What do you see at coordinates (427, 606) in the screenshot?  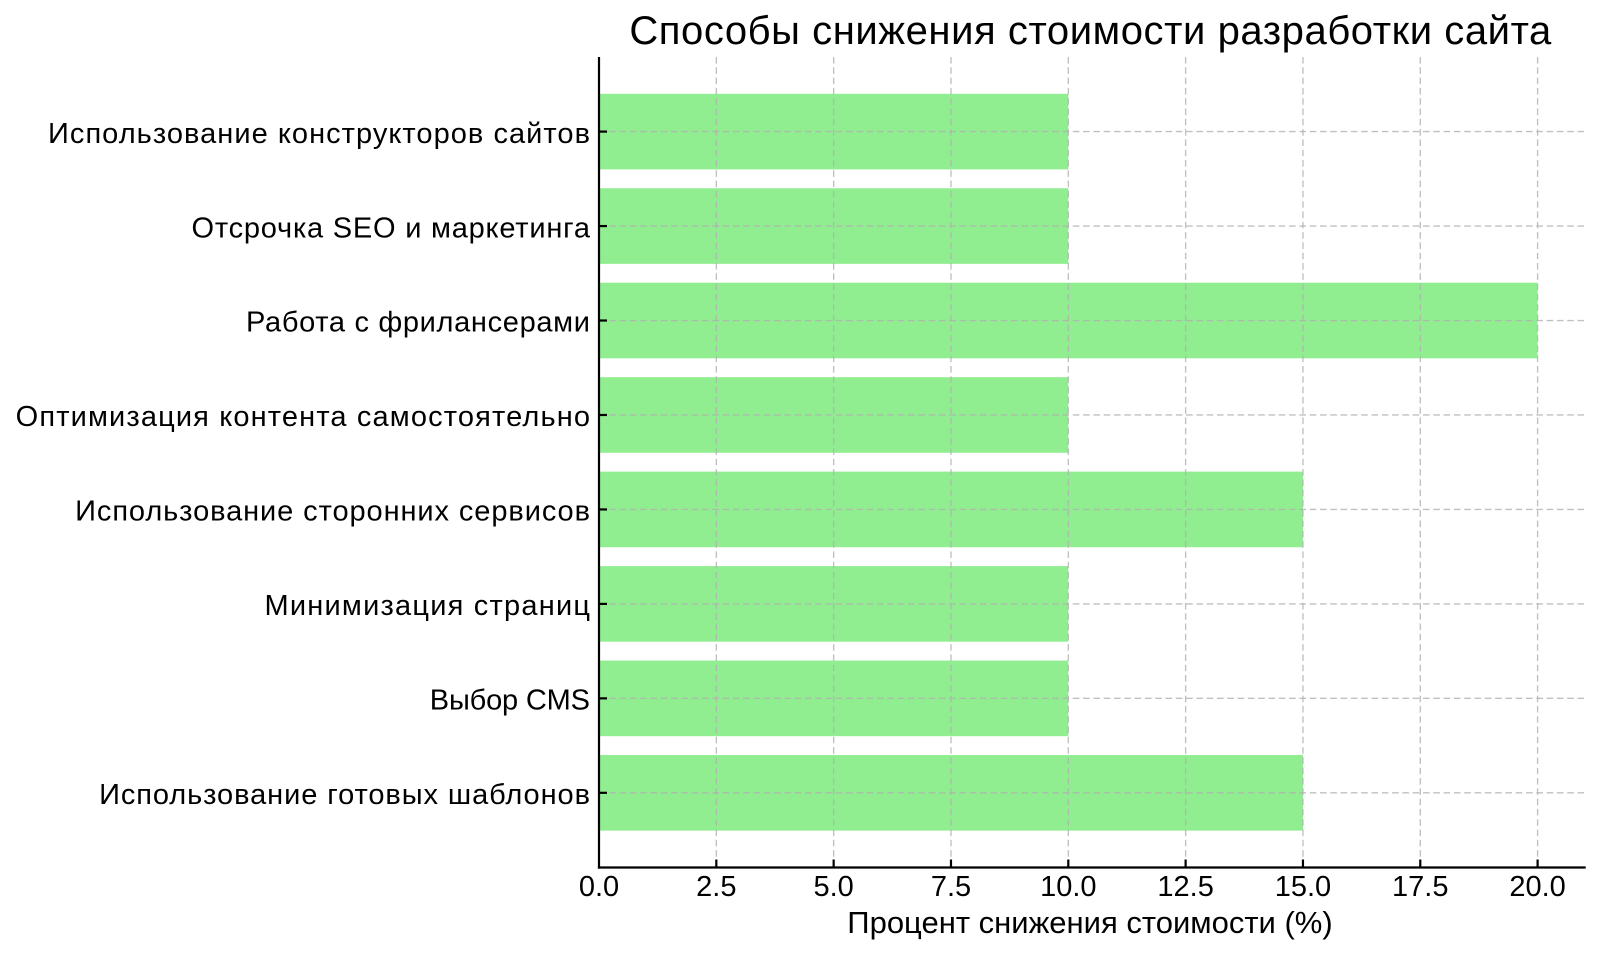 I see `svg-text: Минимизация страниц` at bounding box center [427, 606].